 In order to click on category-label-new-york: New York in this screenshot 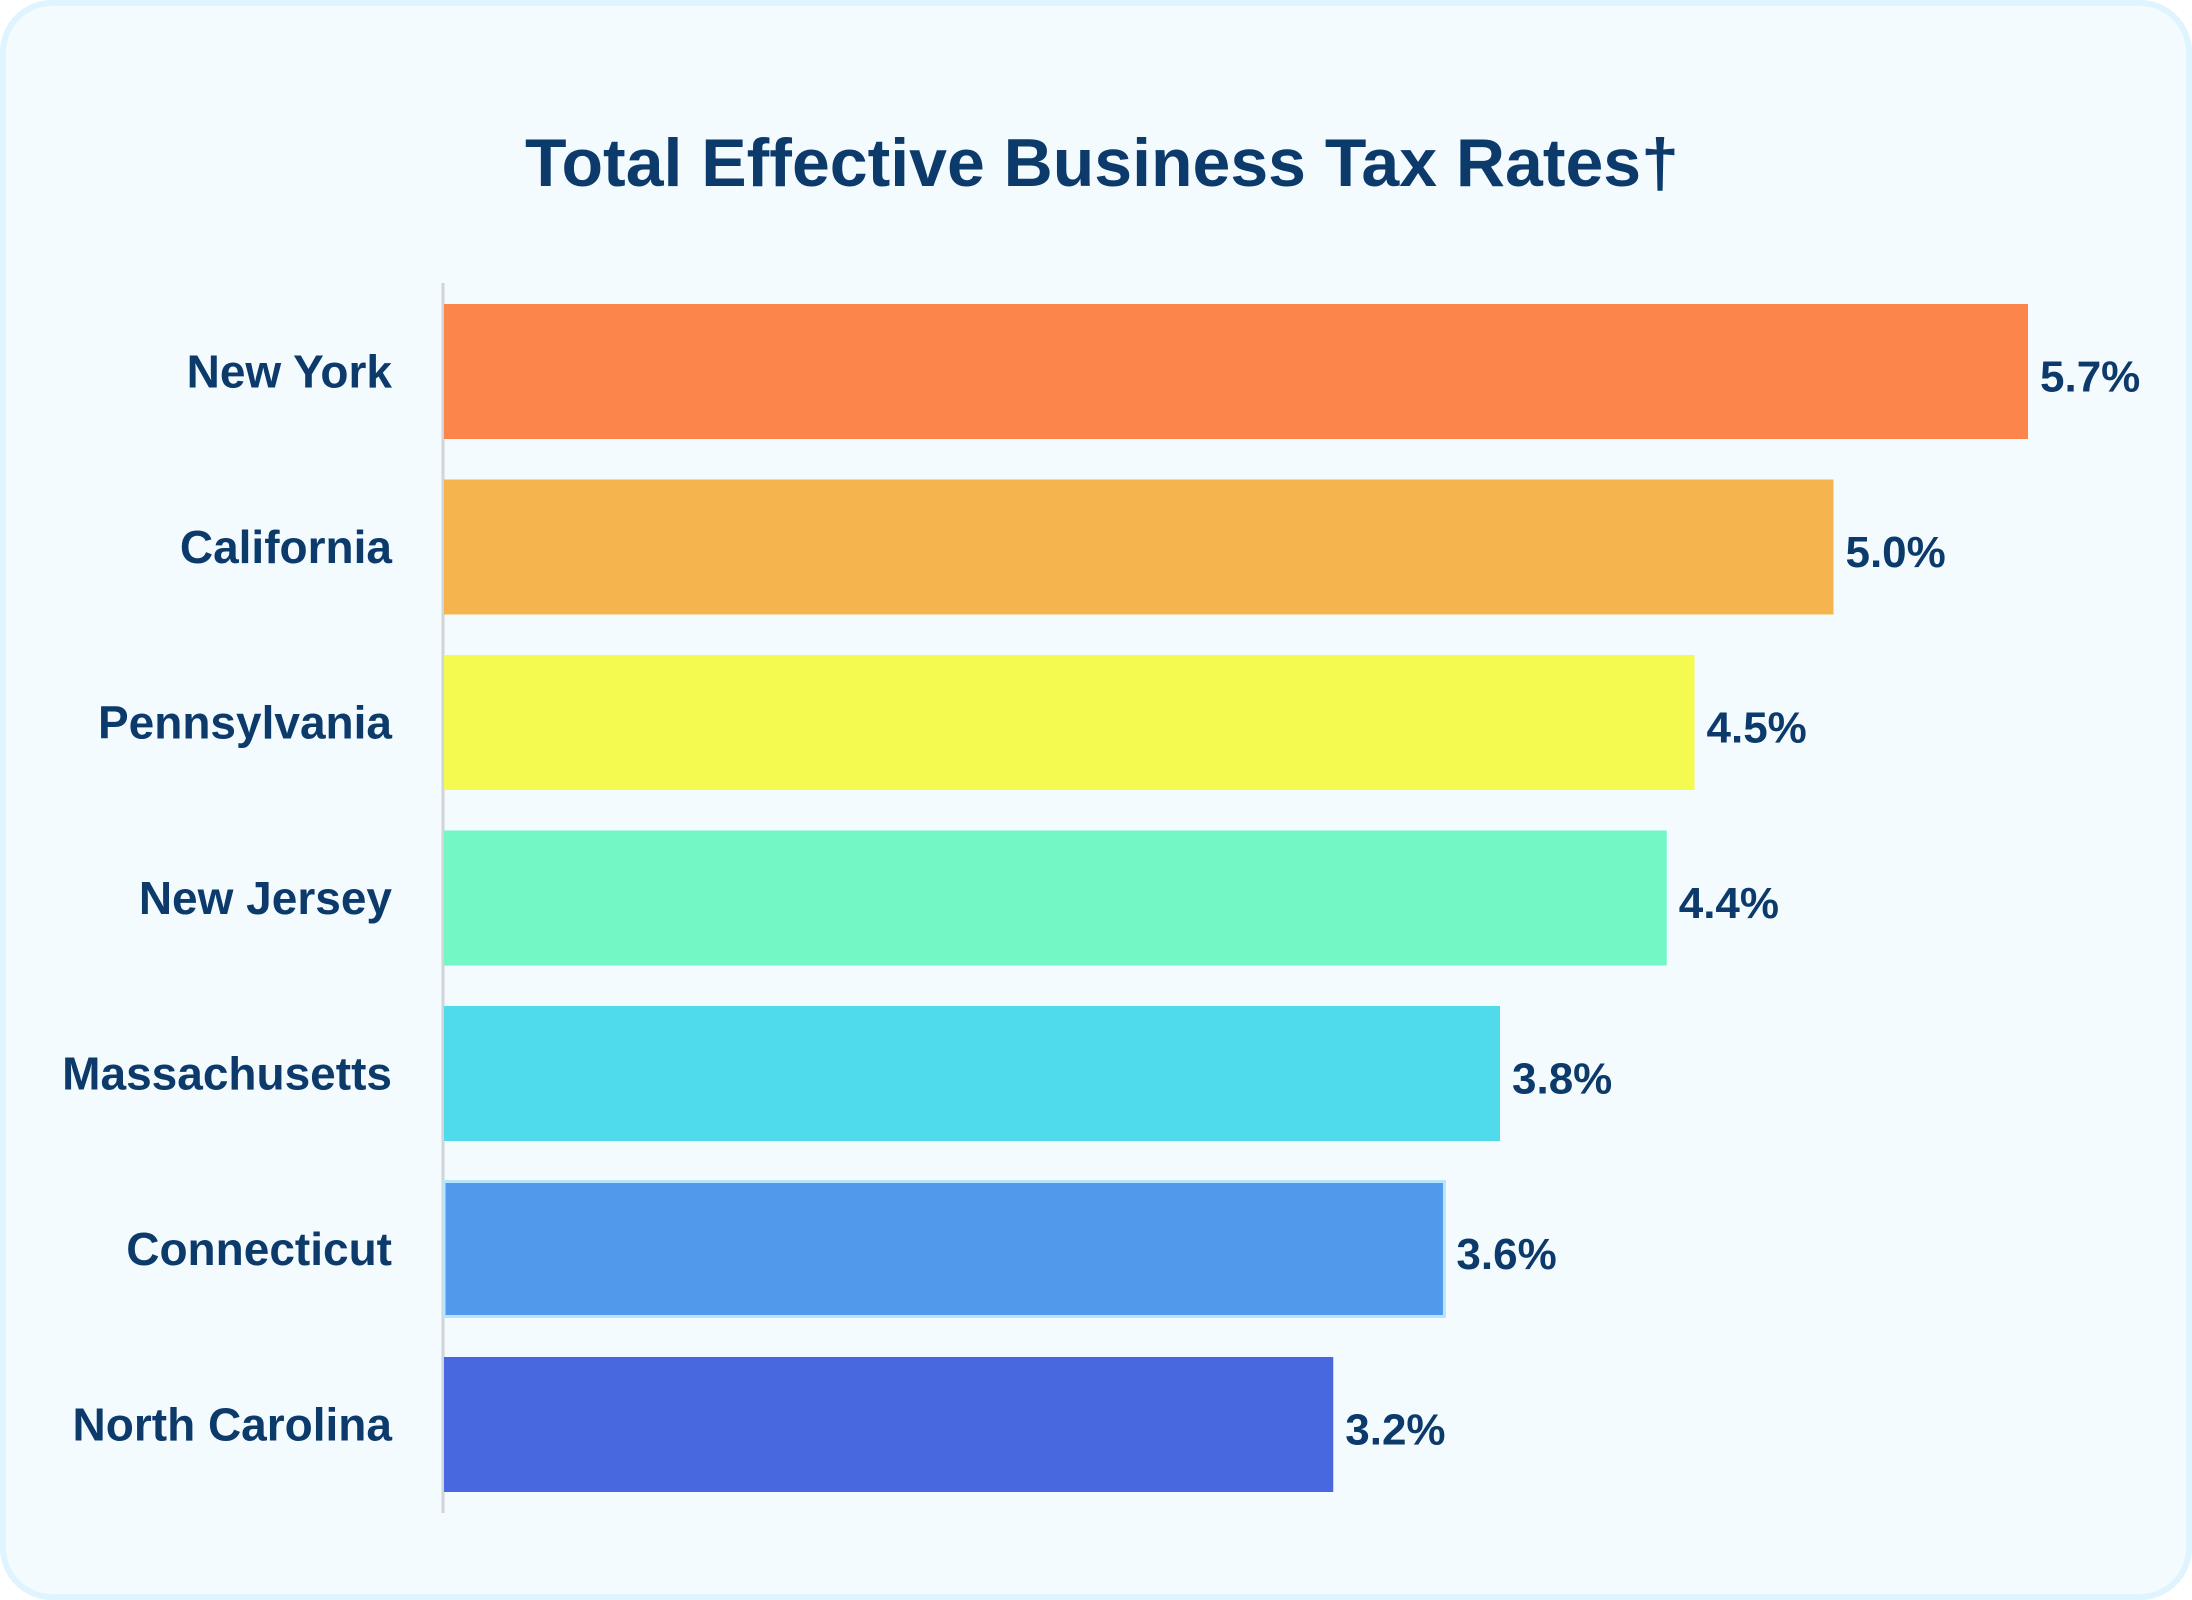, I will do `click(290, 372)`.